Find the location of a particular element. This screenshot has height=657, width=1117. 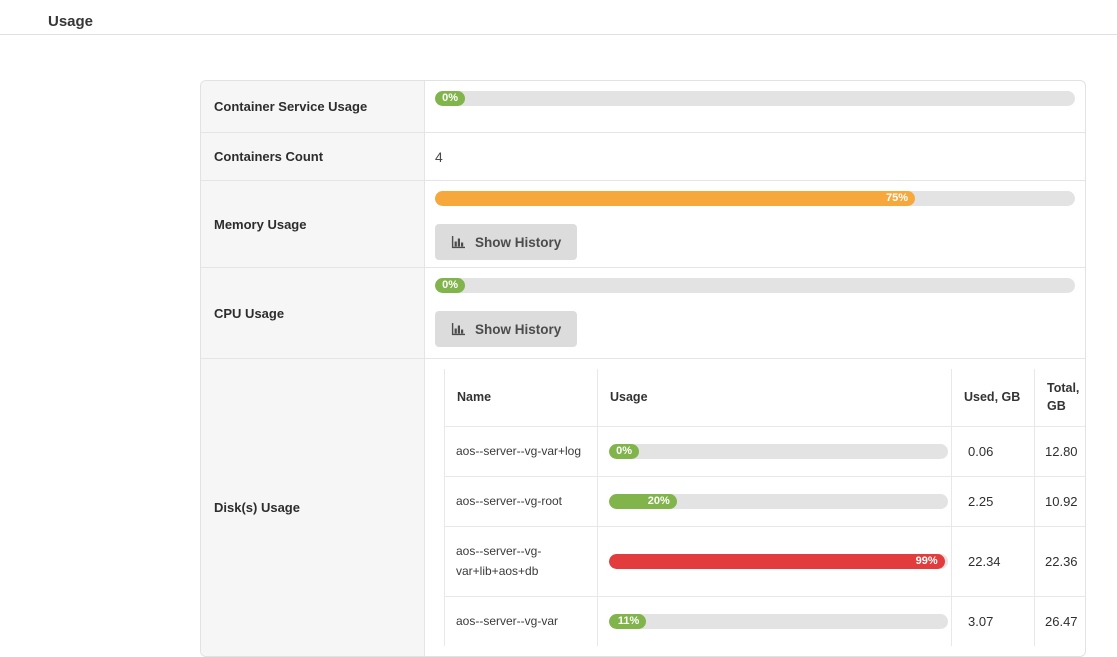

disk-table-row: aos--server--vg-var 11% 3.07 26.47 is located at coordinates (764, 621).